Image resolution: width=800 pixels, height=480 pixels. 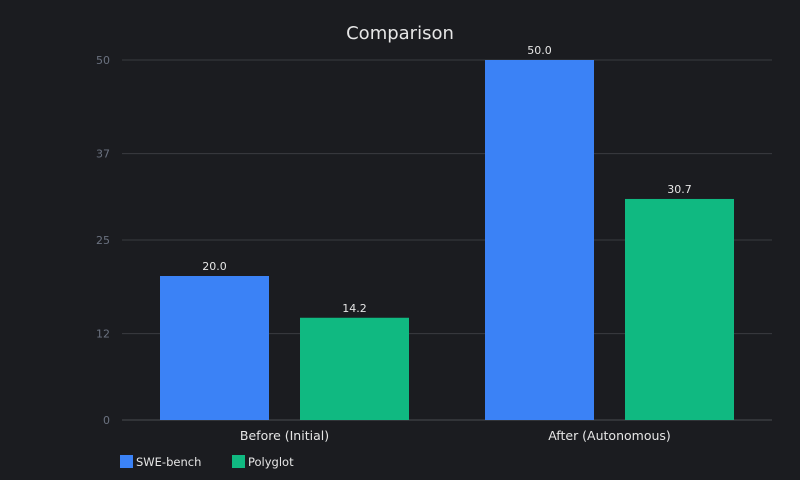 What do you see at coordinates (679, 189) in the screenshot?
I see `bar-value-label: 30.7` at bounding box center [679, 189].